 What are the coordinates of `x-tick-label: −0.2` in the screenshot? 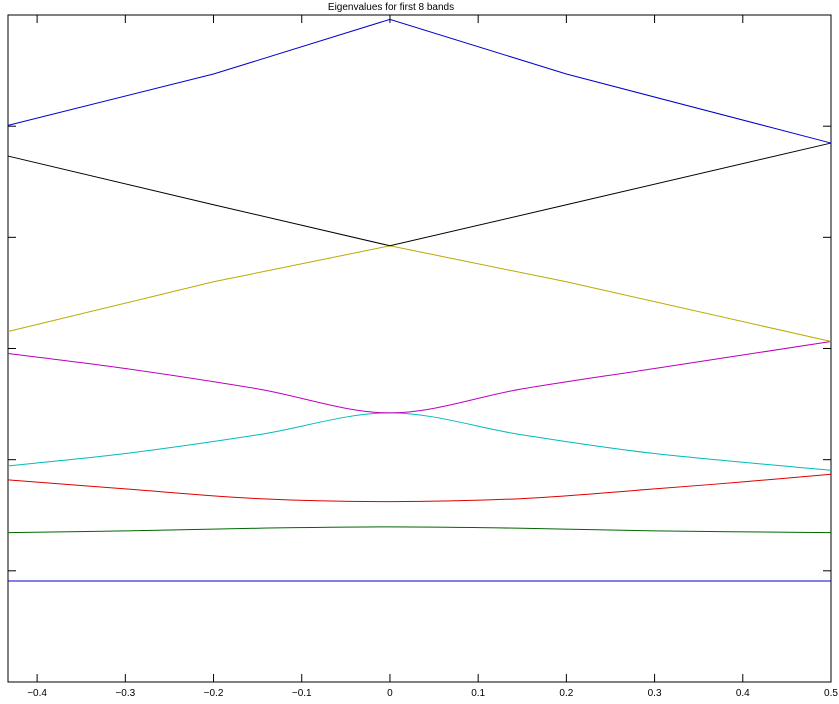 It's located at (214, 693).